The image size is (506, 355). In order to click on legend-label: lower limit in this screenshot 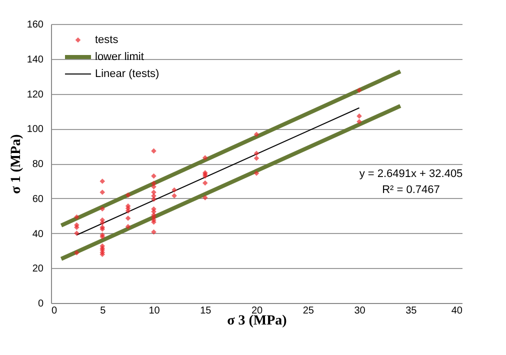, I will do `click(119, 57)`.